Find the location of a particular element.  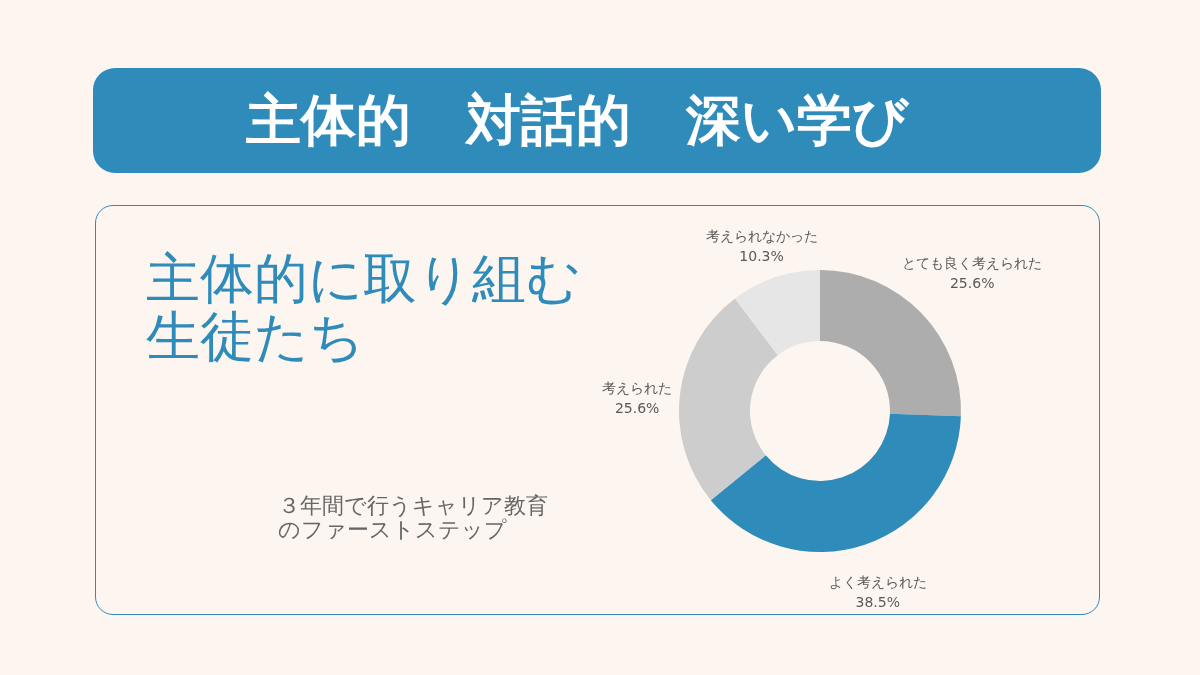

data-label: 38.5% is located at coordinates (877, 602).